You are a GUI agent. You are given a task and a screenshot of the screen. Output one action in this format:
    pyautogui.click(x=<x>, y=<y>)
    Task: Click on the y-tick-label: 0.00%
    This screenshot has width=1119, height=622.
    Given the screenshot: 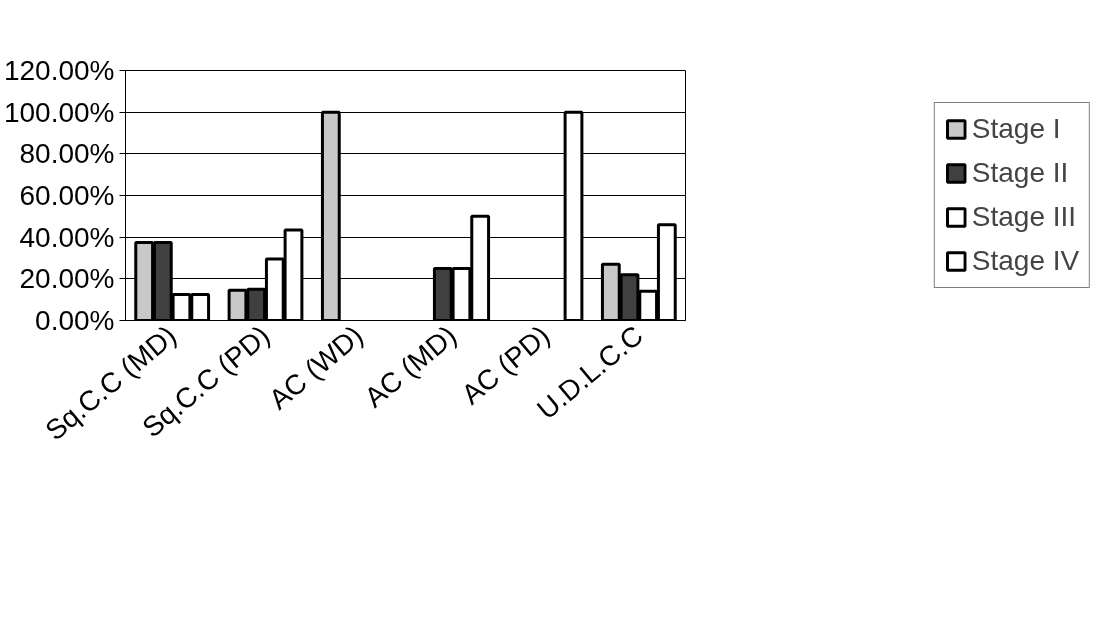 What is the action you would take?
    pyautogui.click(x=75, y=320)
    